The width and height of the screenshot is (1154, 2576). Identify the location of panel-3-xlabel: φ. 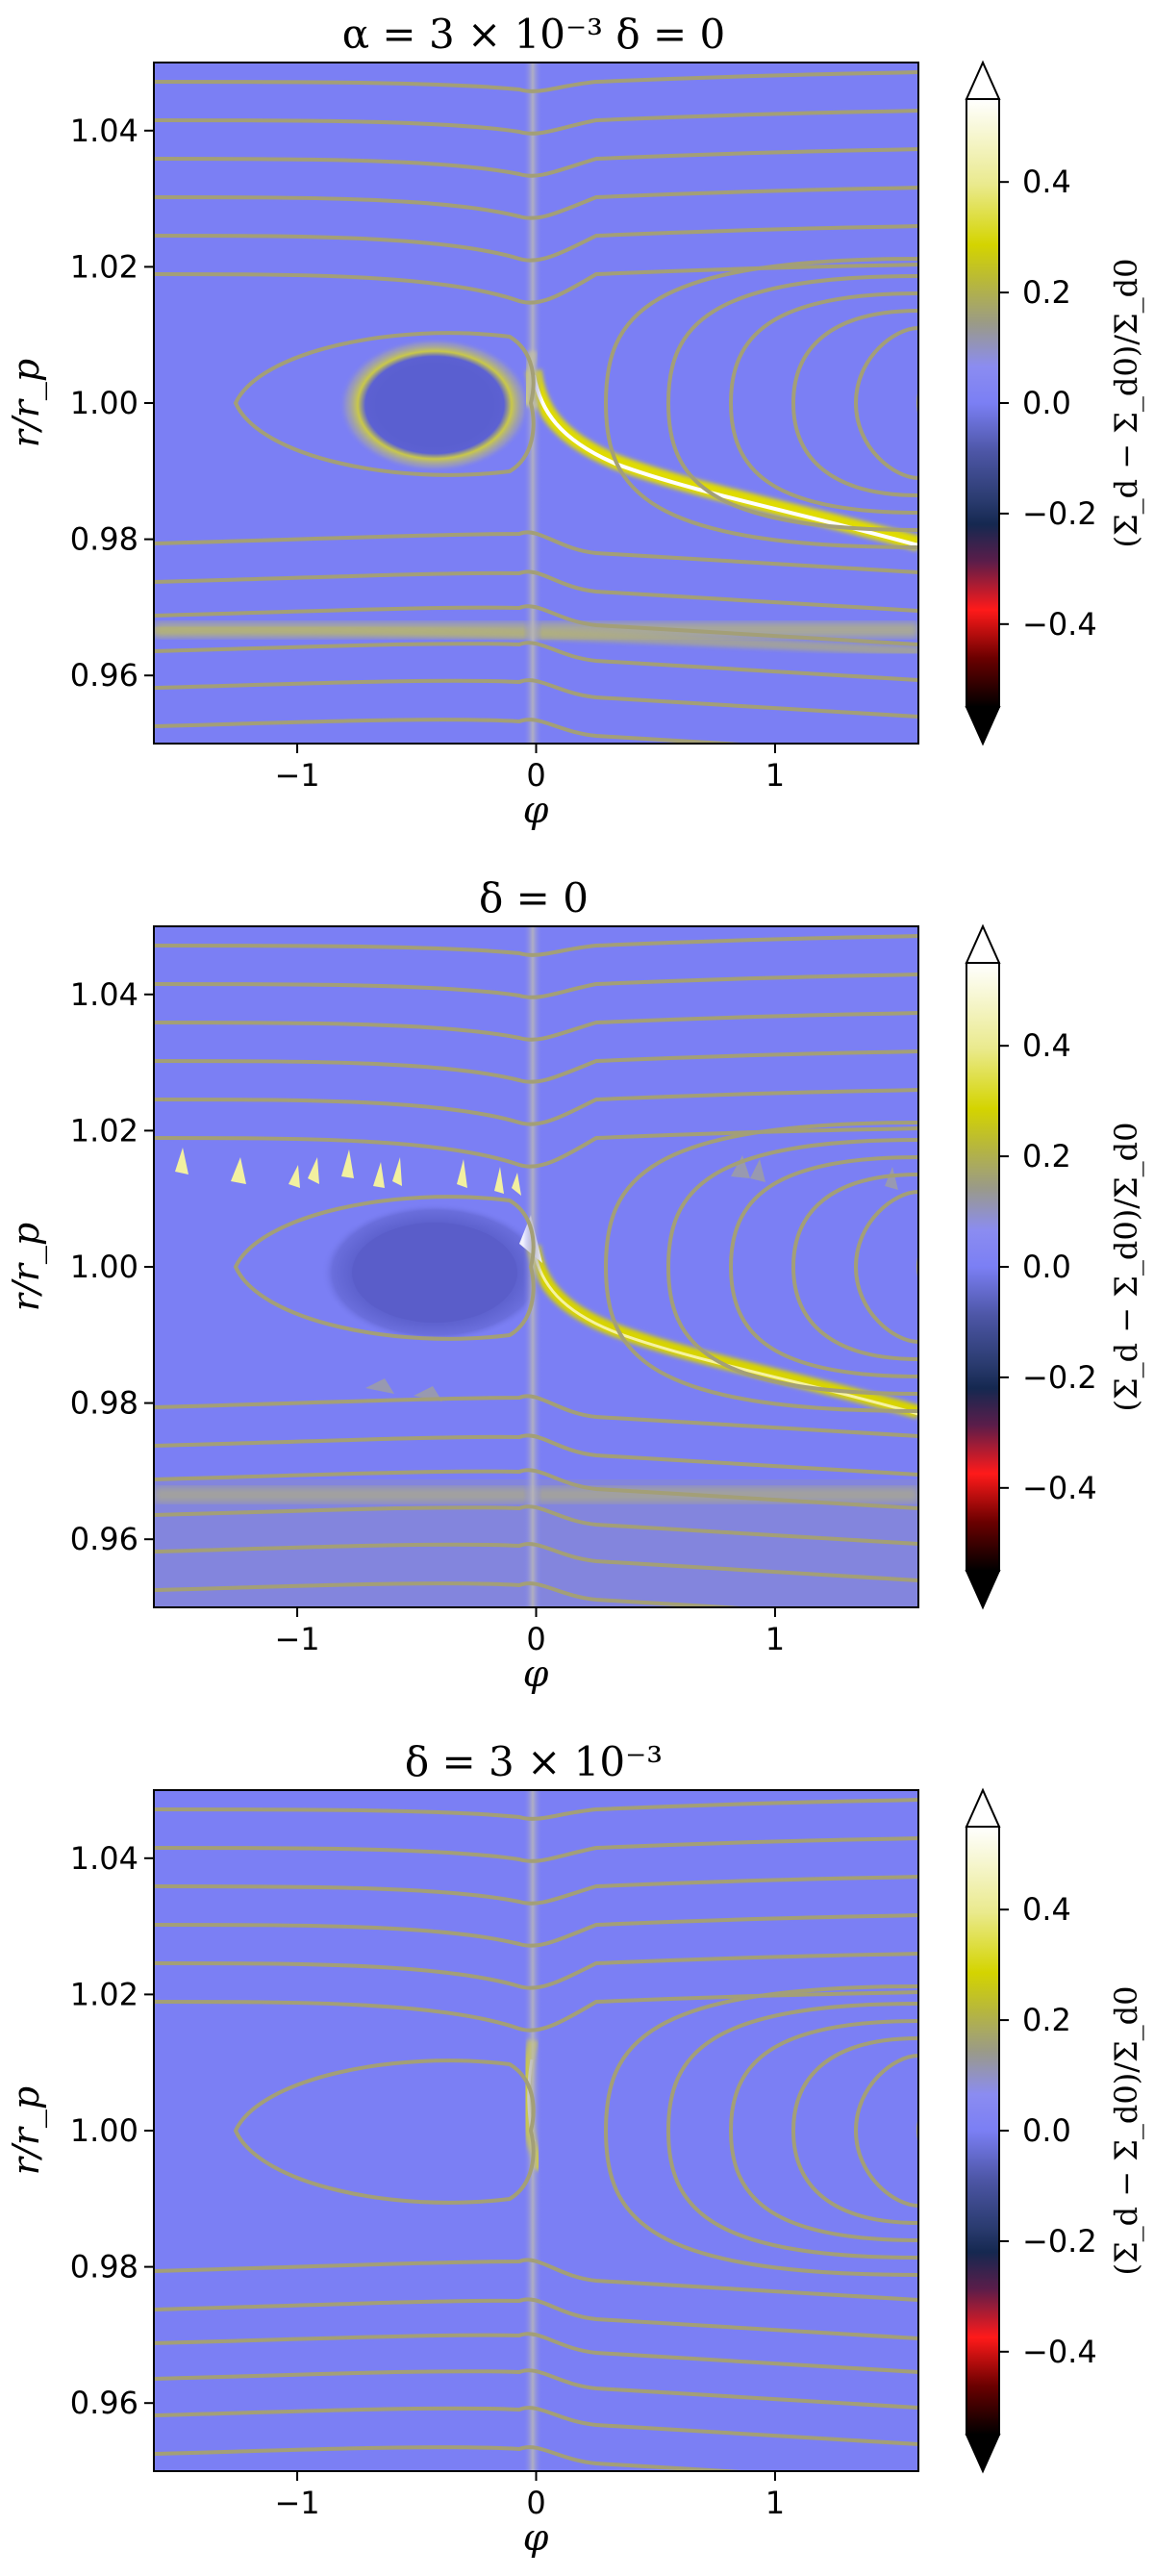
(536, 2537).